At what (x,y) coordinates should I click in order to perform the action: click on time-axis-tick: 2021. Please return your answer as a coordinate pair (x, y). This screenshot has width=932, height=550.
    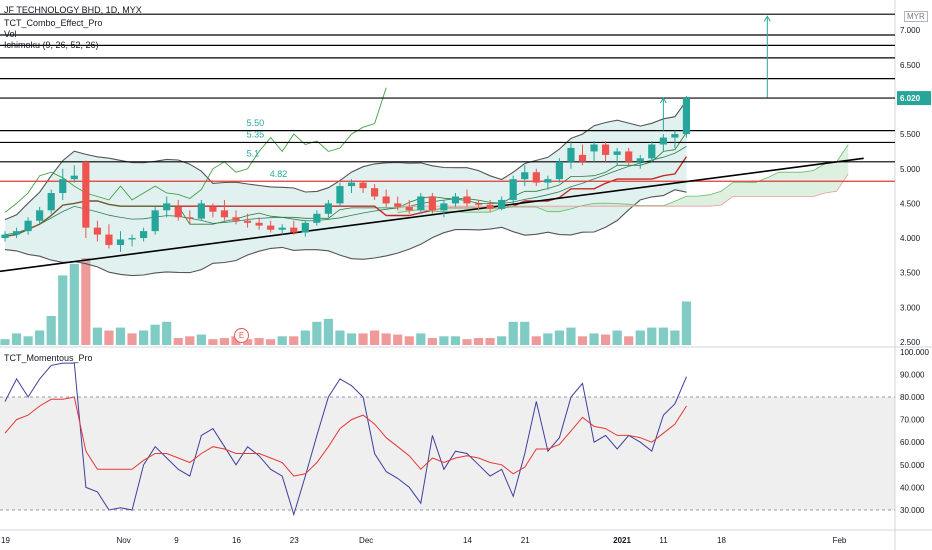
    Looking at the image, I should click on (622, 540).